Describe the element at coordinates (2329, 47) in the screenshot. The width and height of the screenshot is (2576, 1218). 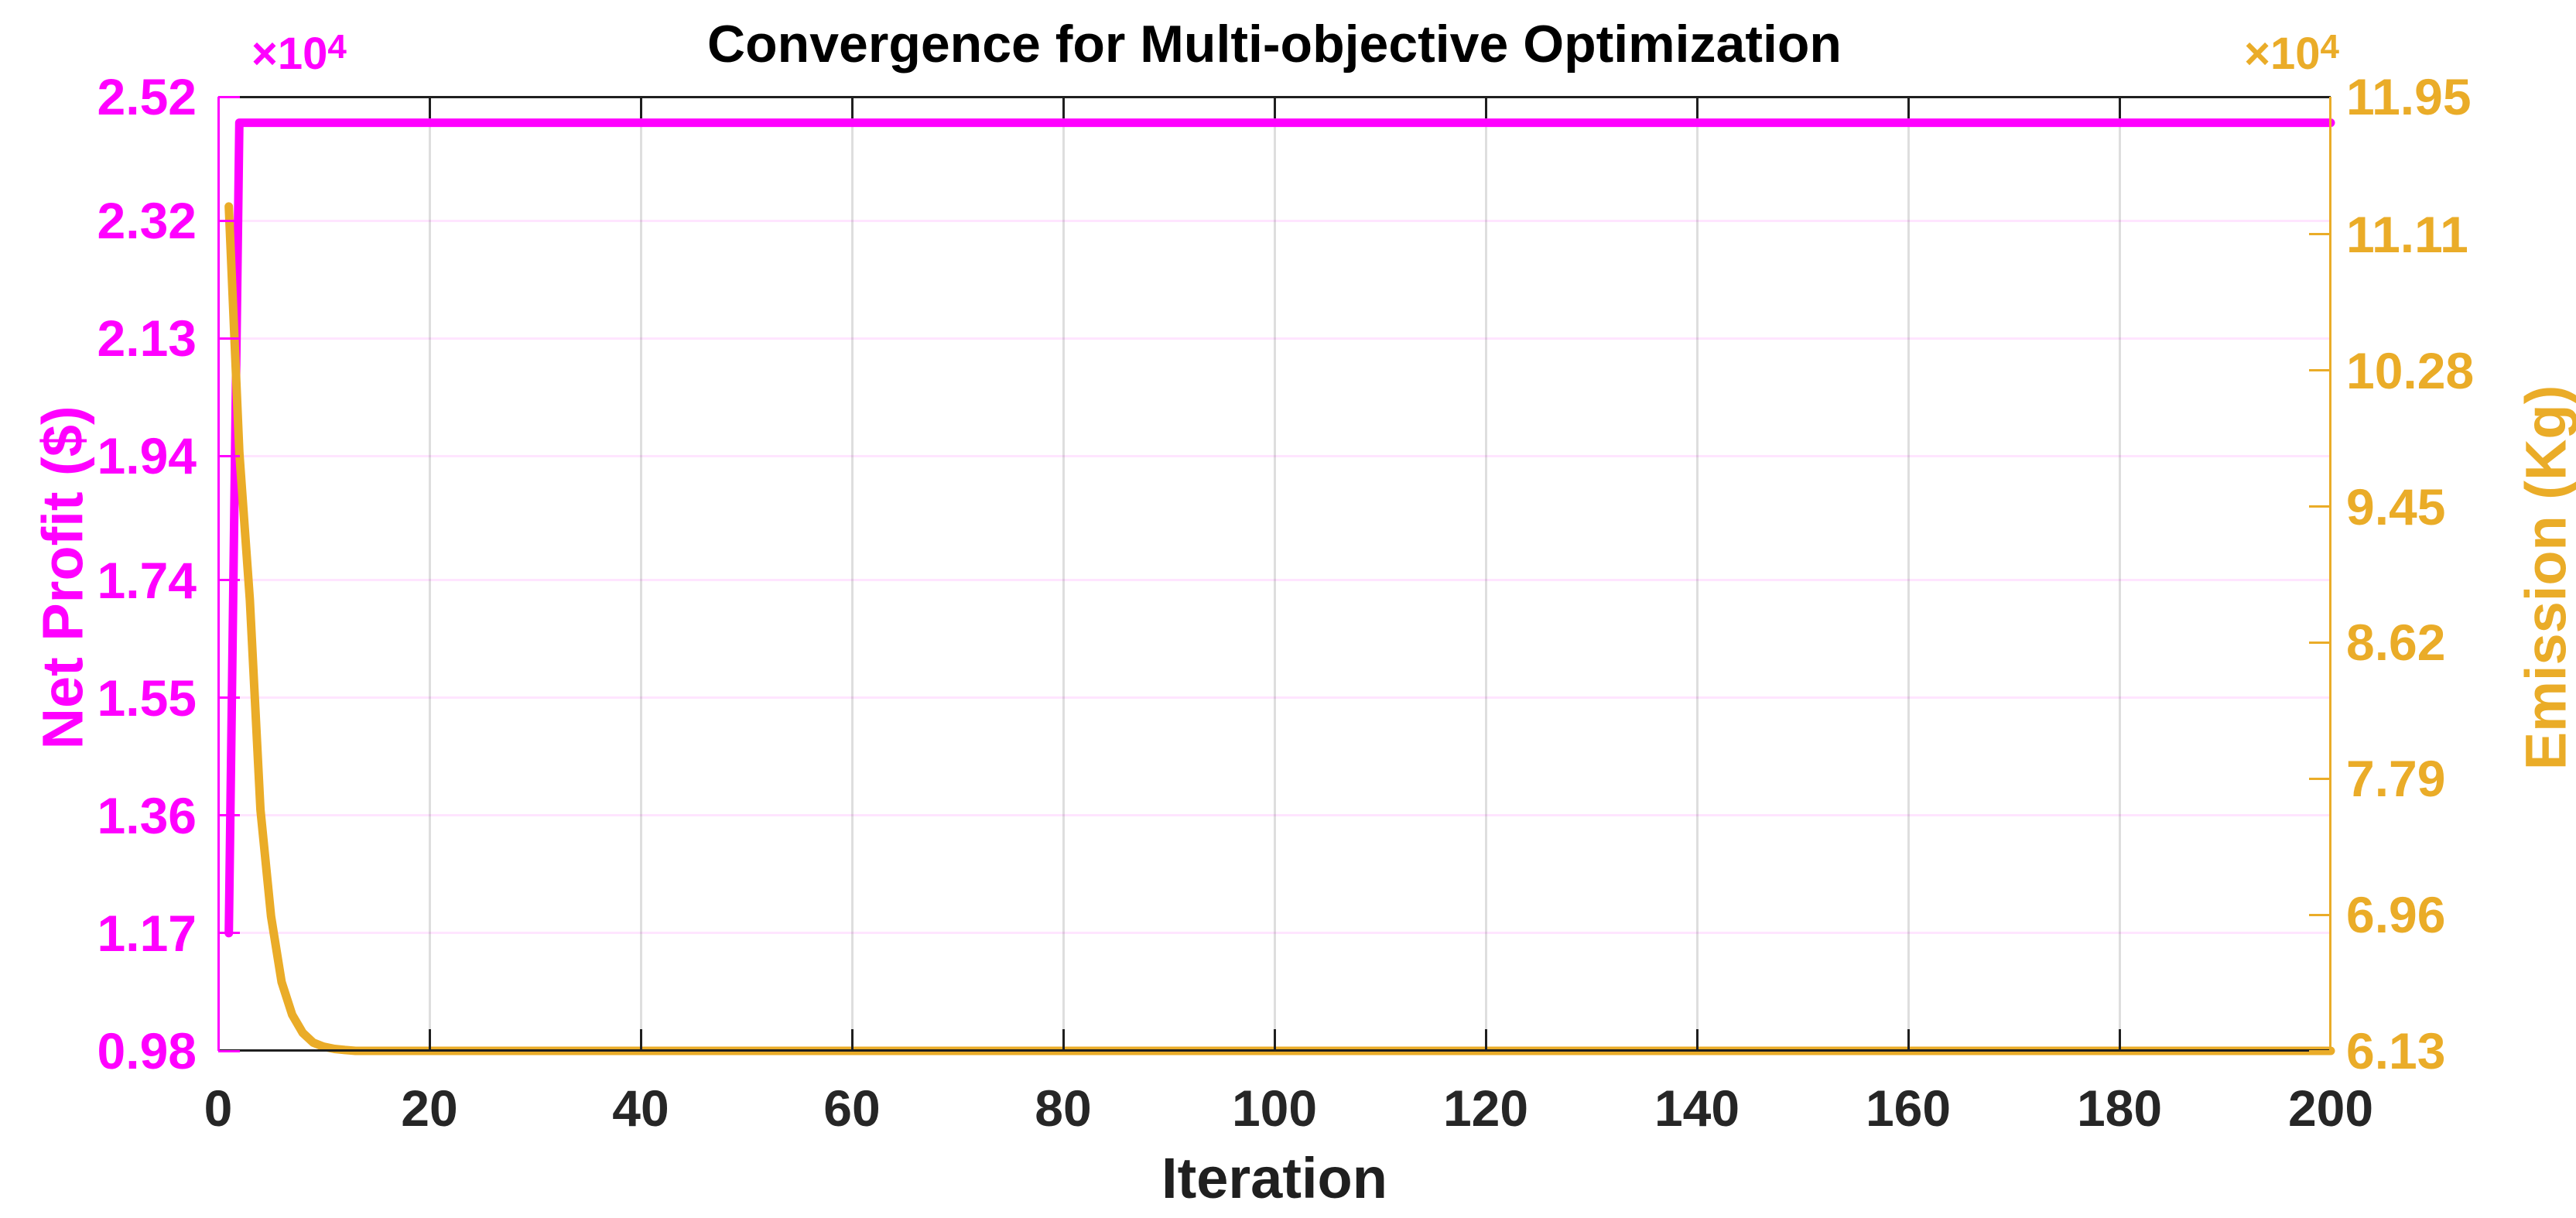
I see `right-multiplier-exponent: 4` at that location.